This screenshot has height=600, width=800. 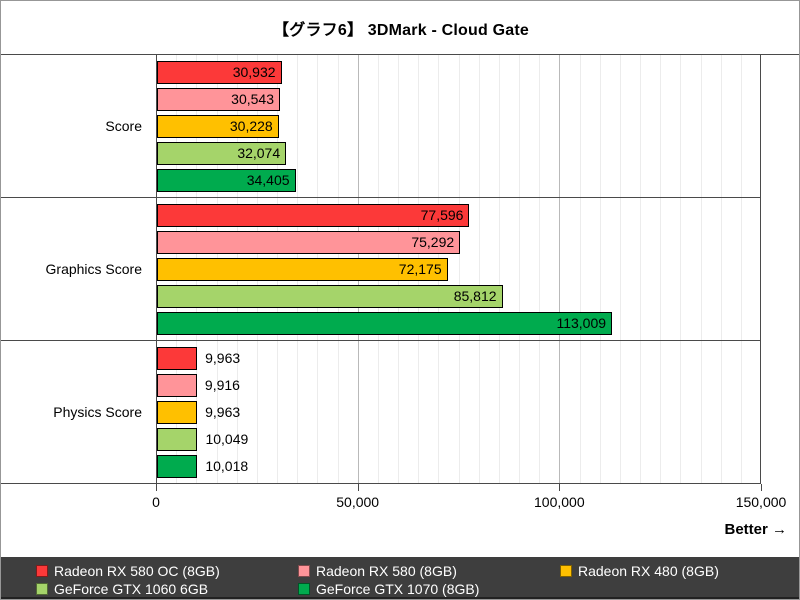 What do you see at coordinates (202, 439) in the screenshot?
I see `bar: 10,049` at bounding box center [202, 439].